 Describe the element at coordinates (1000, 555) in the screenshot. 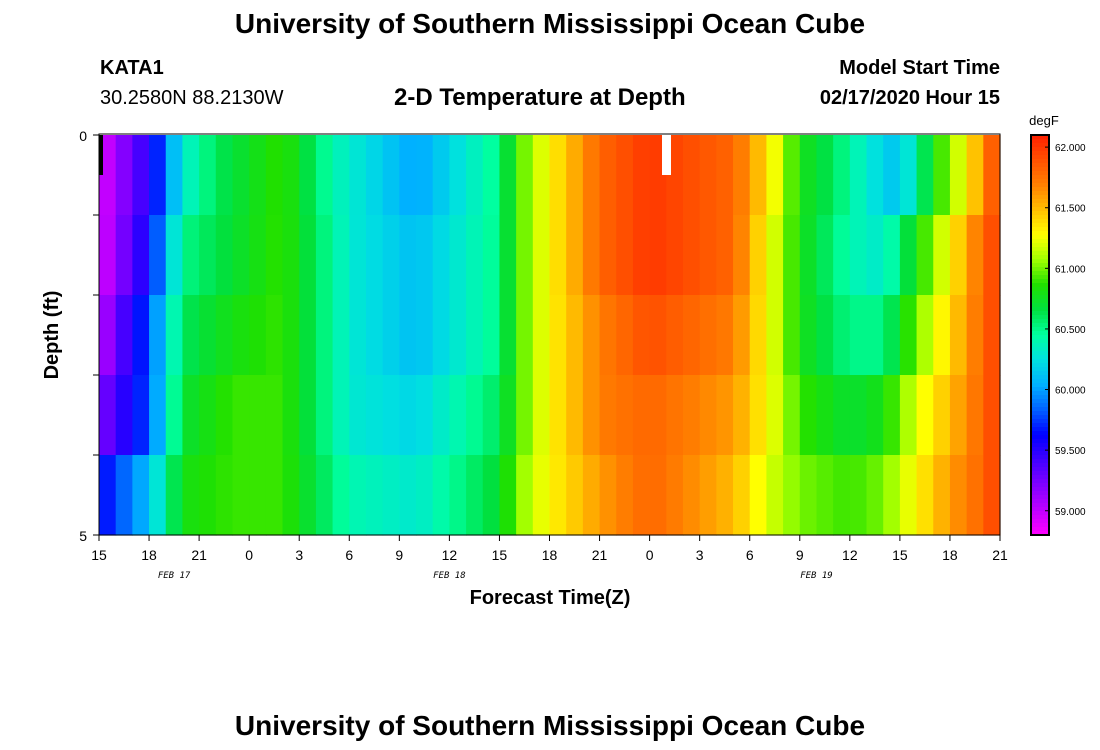

I see `x-tick-label: 21` at that location.